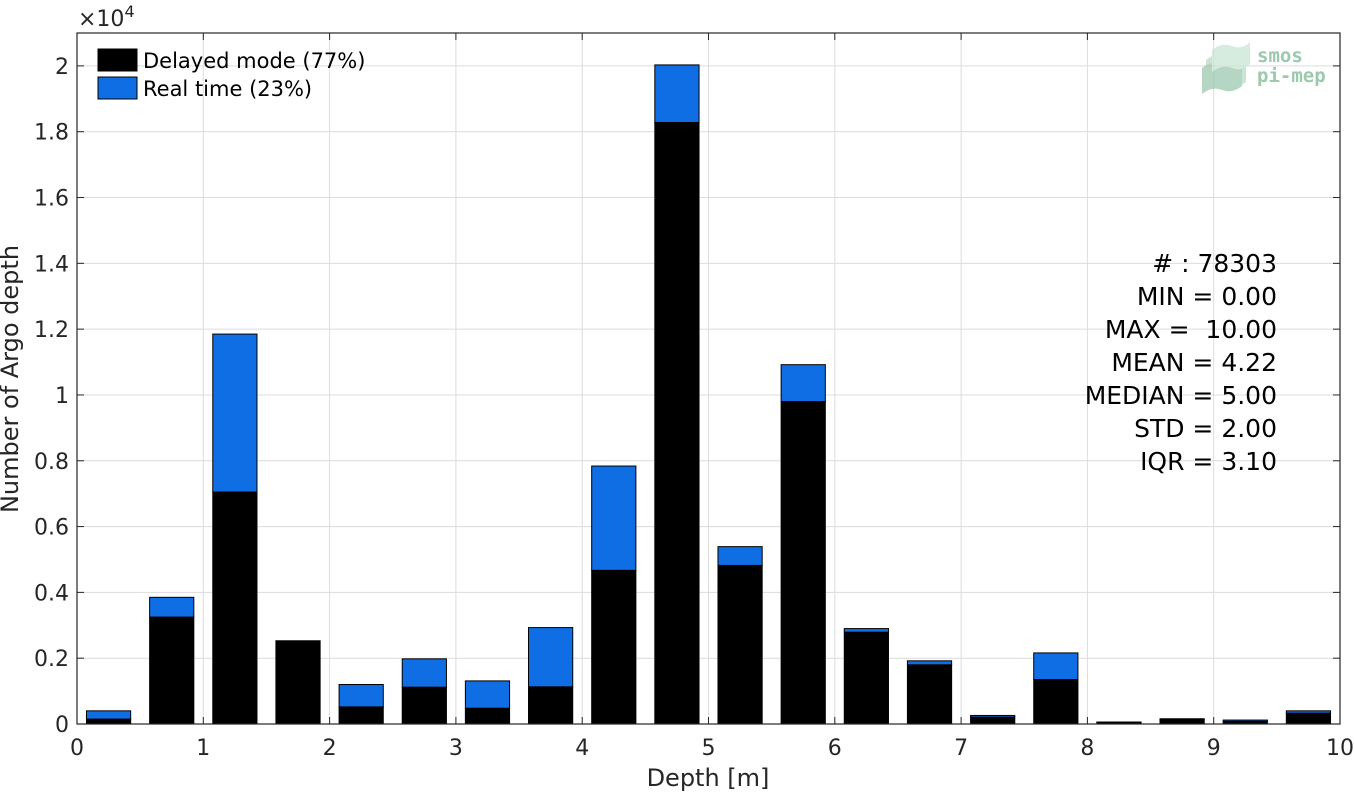 This screenshot has width=1354, height=793. What do you see at coordinates (62, 725) in the screenshot?
I see `y-tick-label: 0` at bounding box center [62, 725].